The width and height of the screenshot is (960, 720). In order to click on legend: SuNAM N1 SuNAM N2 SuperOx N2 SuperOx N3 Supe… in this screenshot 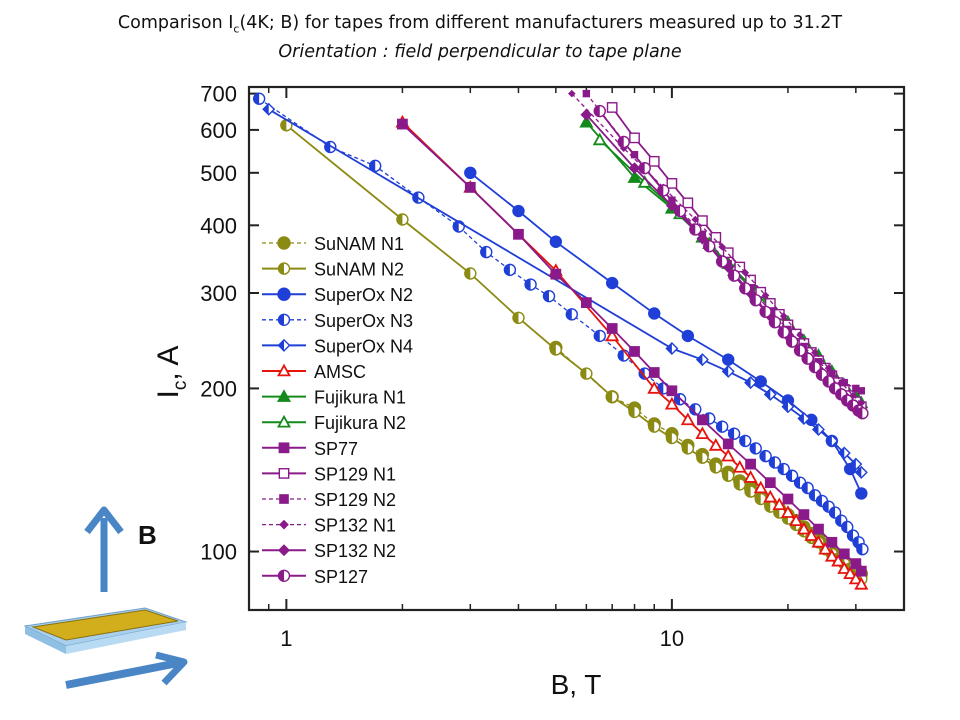, I will do `click(337, 410)`.